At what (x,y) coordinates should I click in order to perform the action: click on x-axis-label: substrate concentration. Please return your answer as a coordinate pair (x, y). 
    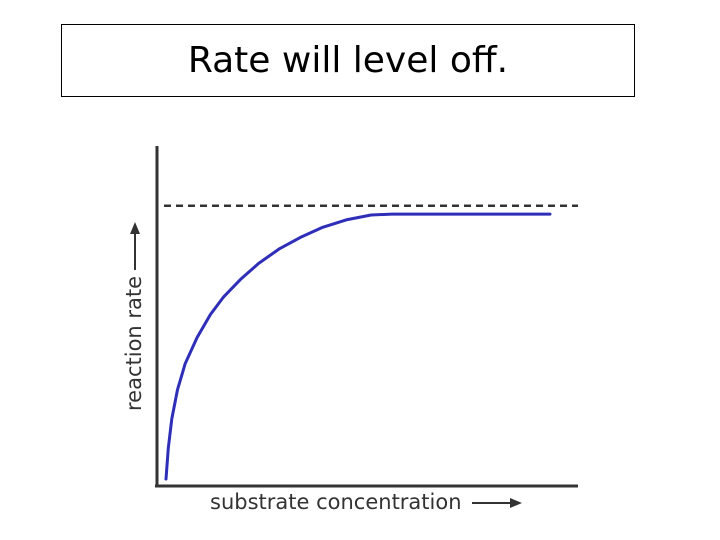
    Looking at the image, I should click on (336, 502).